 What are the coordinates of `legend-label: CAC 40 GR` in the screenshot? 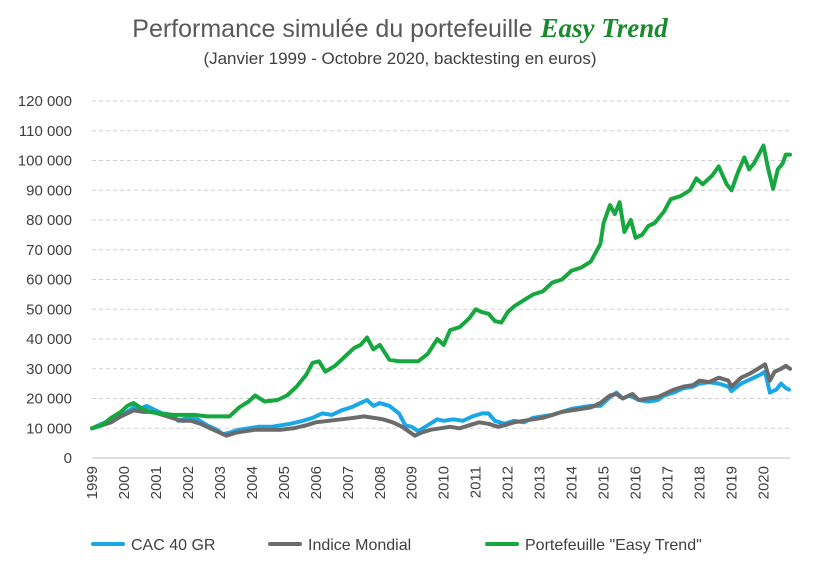 It's located at (173, 545).